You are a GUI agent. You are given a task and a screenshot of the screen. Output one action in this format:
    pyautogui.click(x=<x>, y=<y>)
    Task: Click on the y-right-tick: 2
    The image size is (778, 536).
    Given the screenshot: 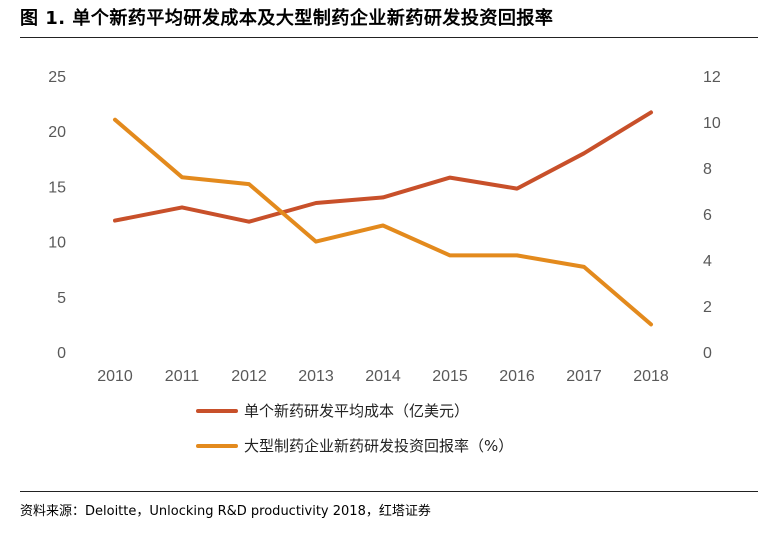 What is the action you would take?
    pyautogui.click(x=707, y=307)
    